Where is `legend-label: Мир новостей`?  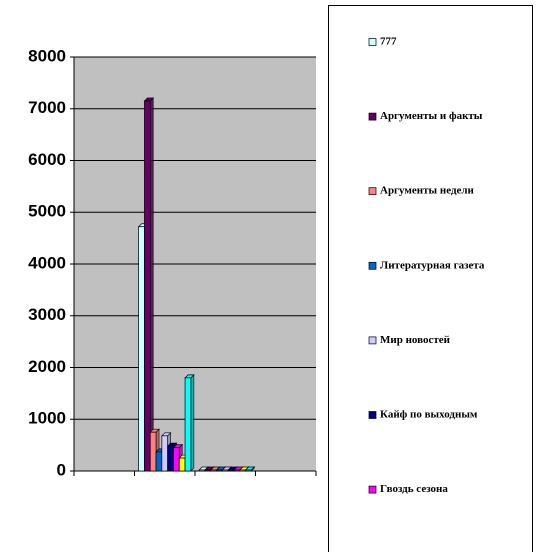
legend-label: Мир новостей is located at coordinates (415, 340).